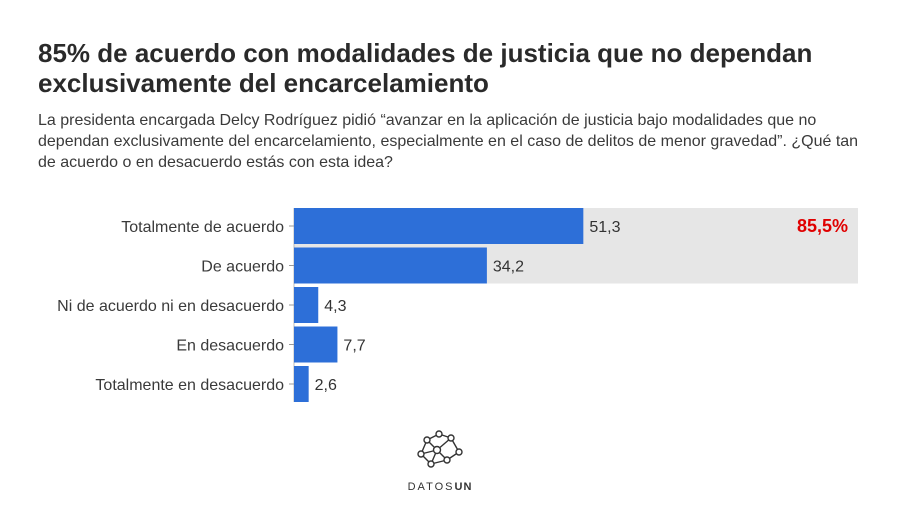 This screenshot has height=515, width=900. What do you see at coordinates (326, 385) in the screenshot?
I see `value-label: 2,6` at bounding box center [326, 385].